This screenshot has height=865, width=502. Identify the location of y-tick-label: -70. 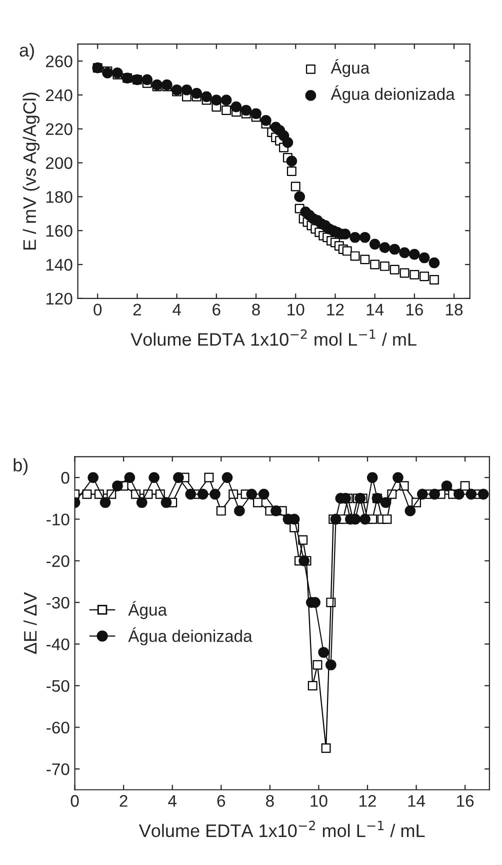
(58, 769).